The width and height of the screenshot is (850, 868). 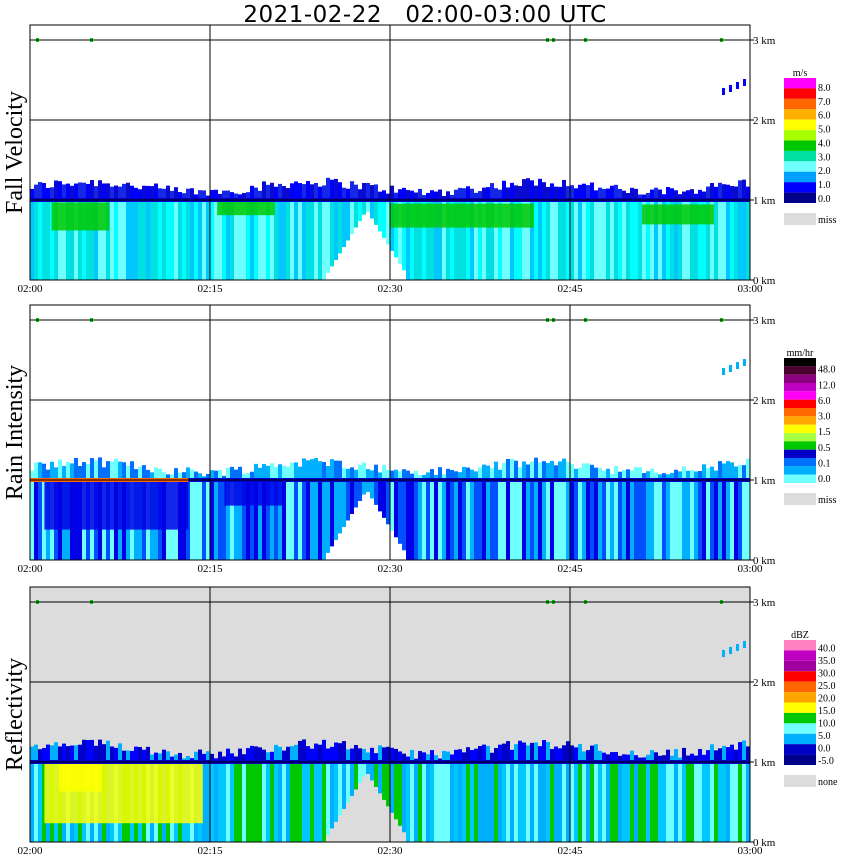 What do you see at coordinates (826, 761) in the screenshot?
I see `colorbar-label: -5.0` at bounding box center [826, 761].